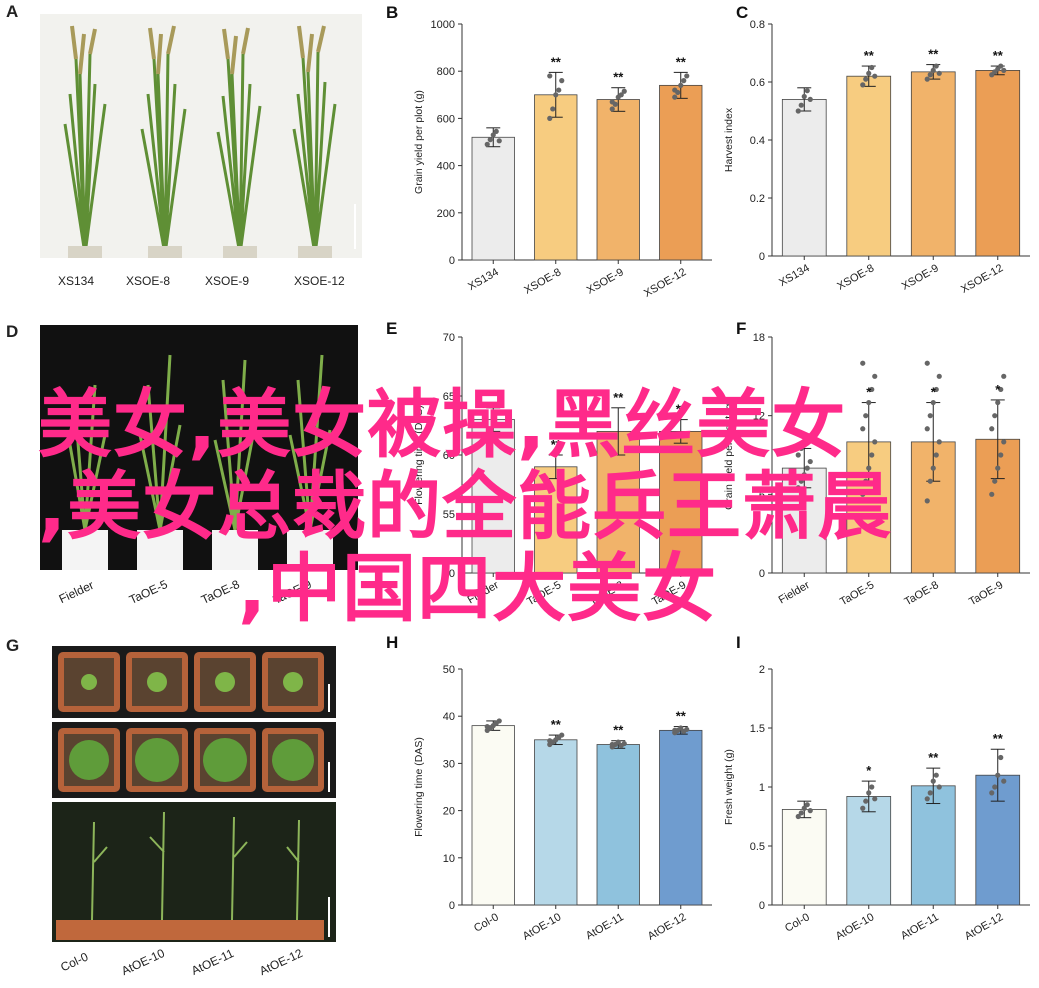  I want to click on x-tick-label-e-0: Fielder, so click(483, 592).